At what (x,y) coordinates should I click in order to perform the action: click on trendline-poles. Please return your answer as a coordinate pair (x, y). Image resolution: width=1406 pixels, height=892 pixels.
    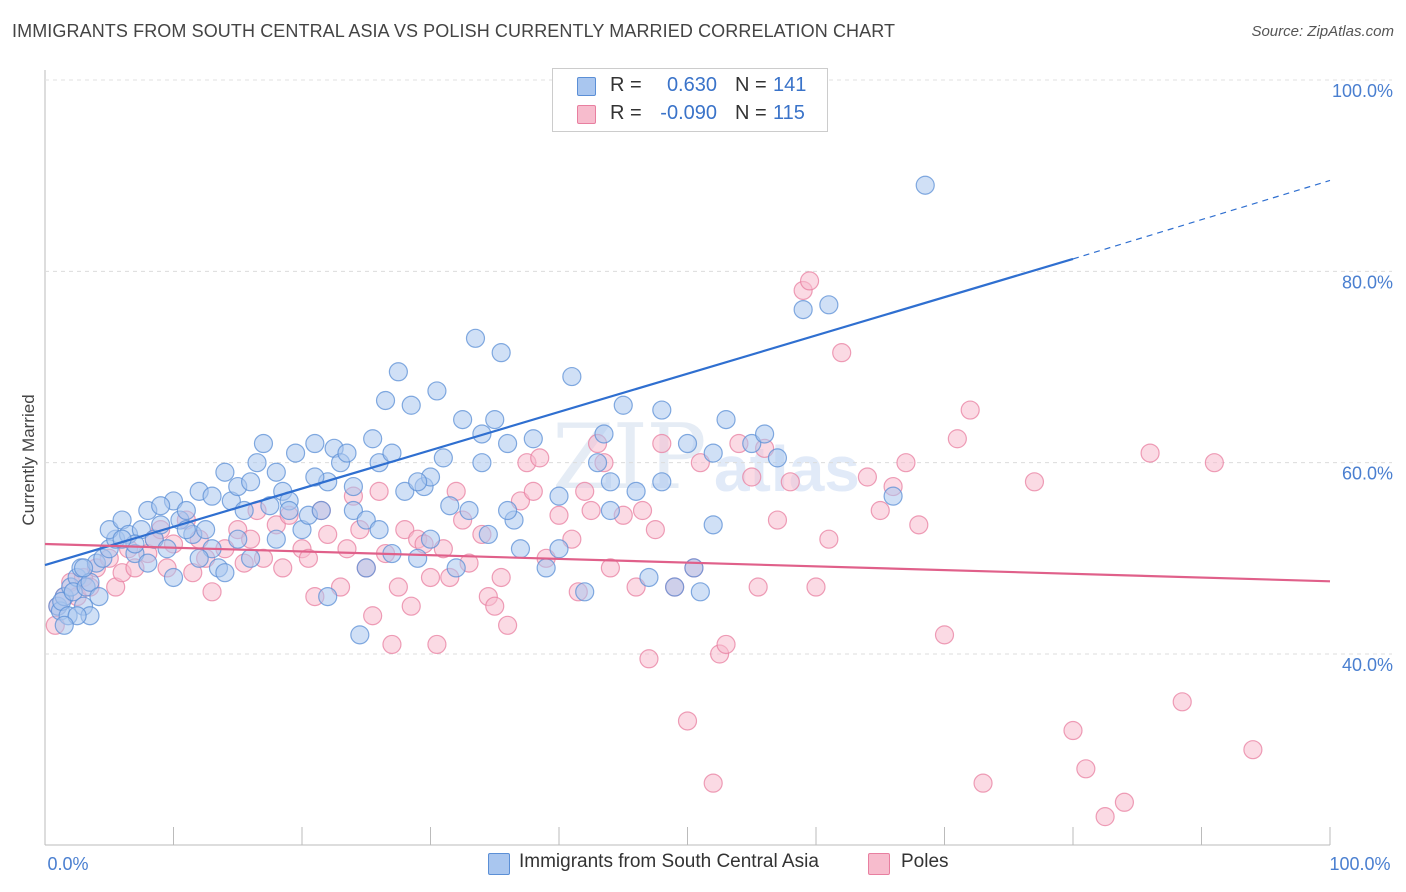
    Looking at the image, I should click on (687, 562).